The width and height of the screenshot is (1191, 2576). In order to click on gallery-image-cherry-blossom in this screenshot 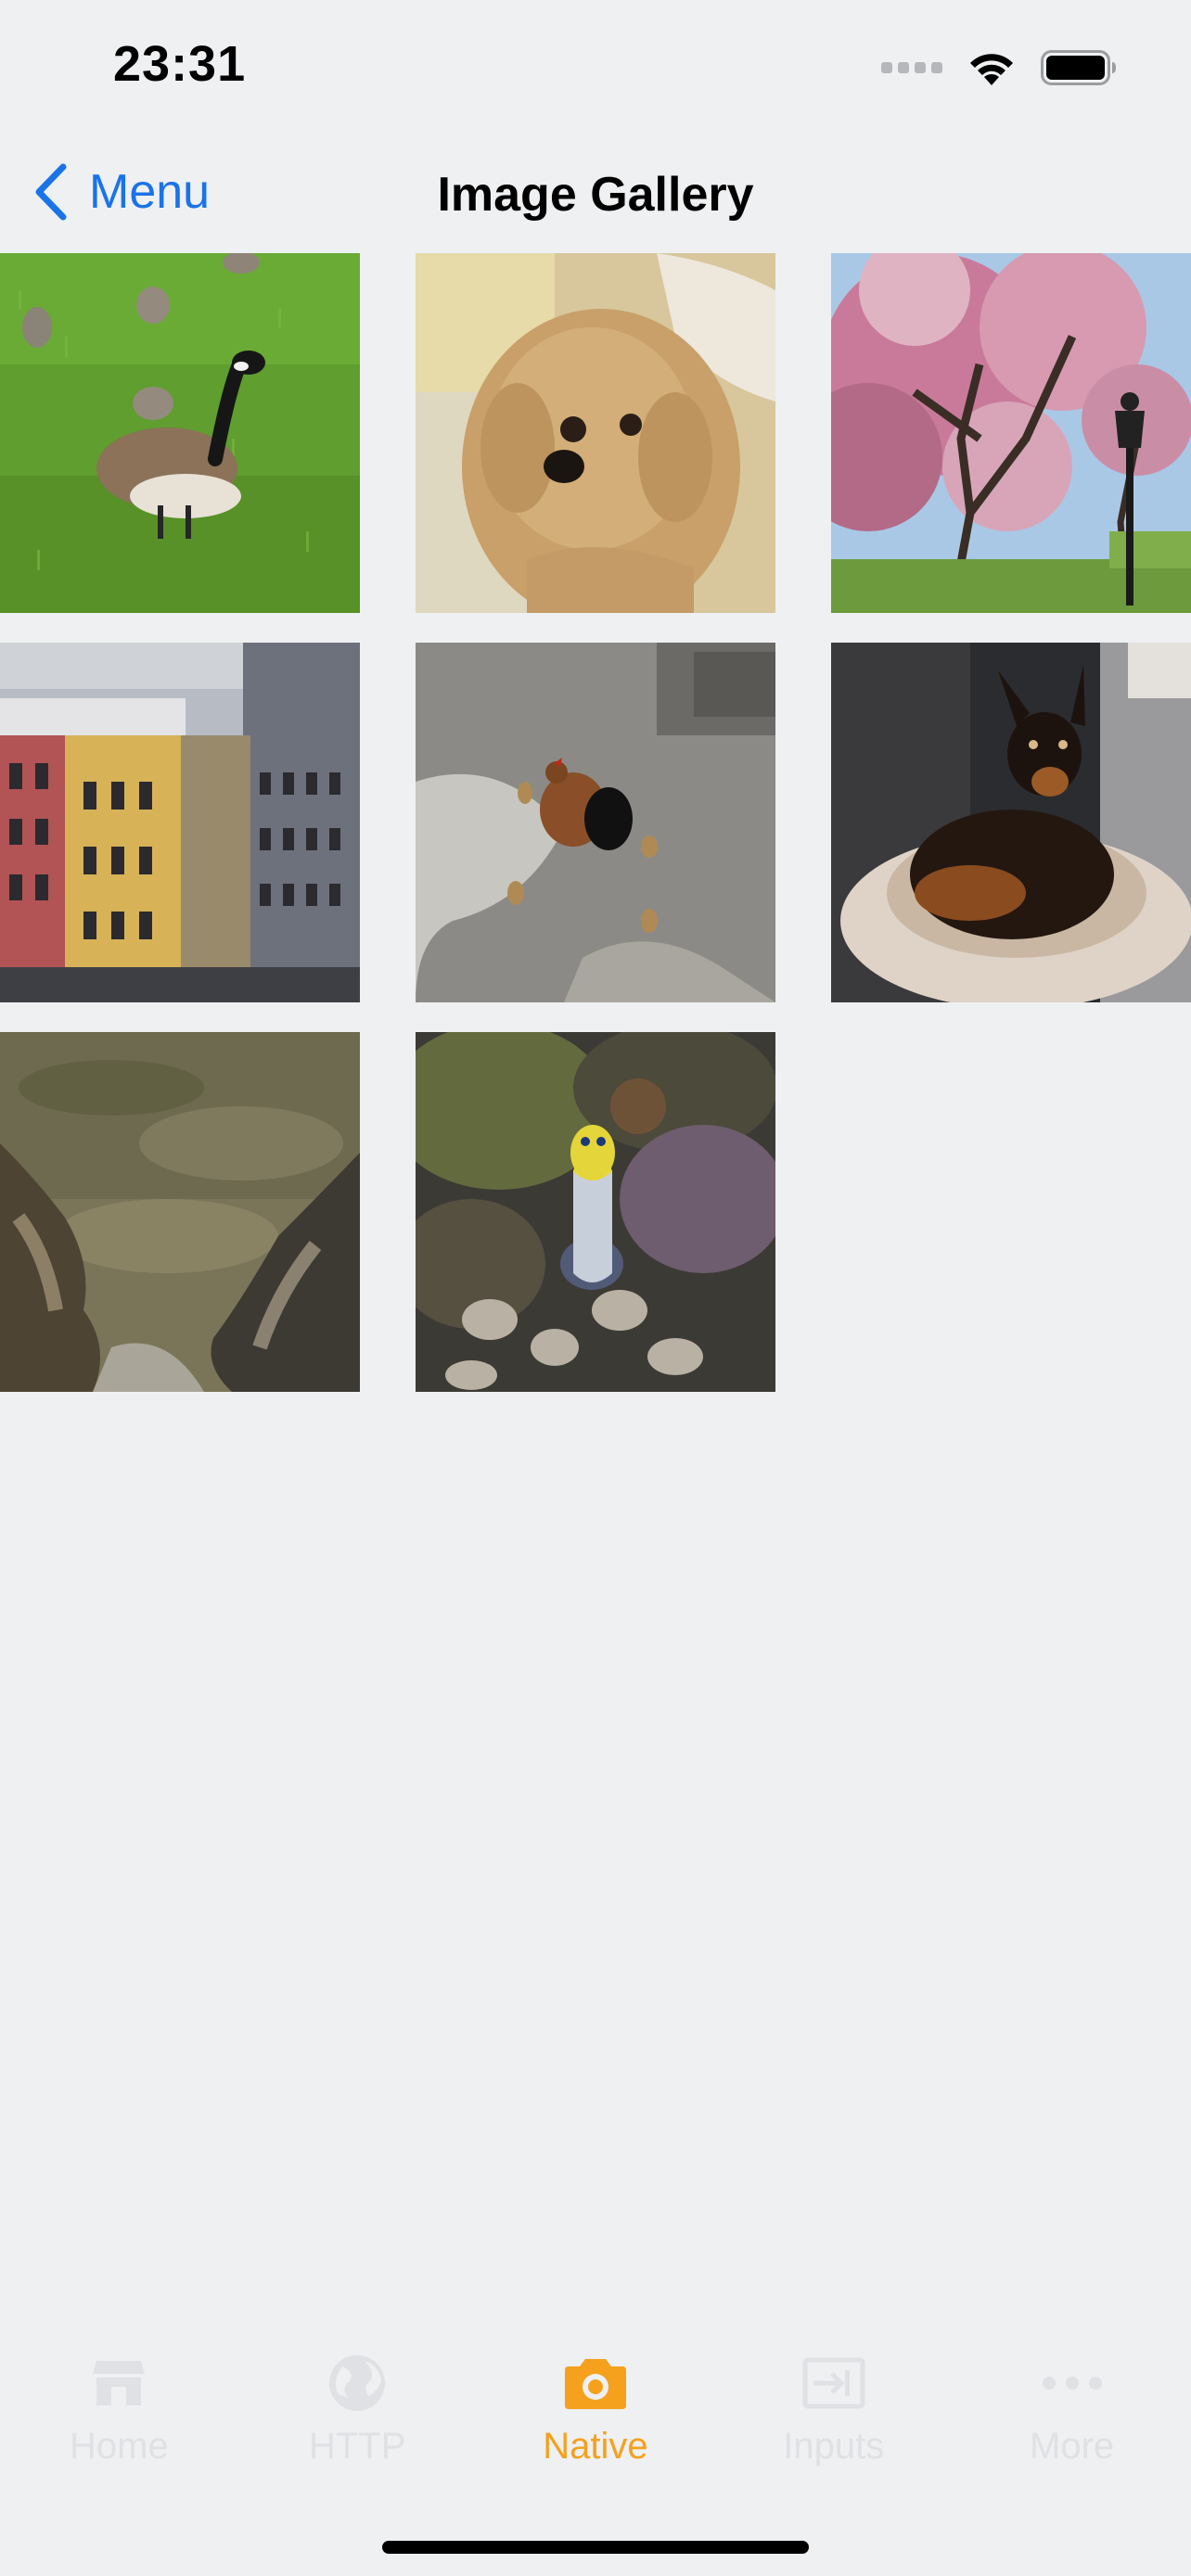, I will do `click(1011, 433)`.